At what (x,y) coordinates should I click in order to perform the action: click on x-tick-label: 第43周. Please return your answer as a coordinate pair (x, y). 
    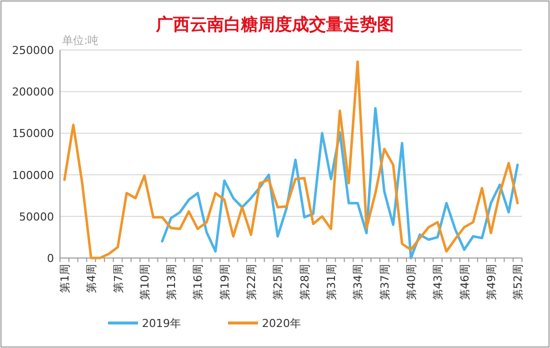
    Looking at the image, I should click on (438, 282).